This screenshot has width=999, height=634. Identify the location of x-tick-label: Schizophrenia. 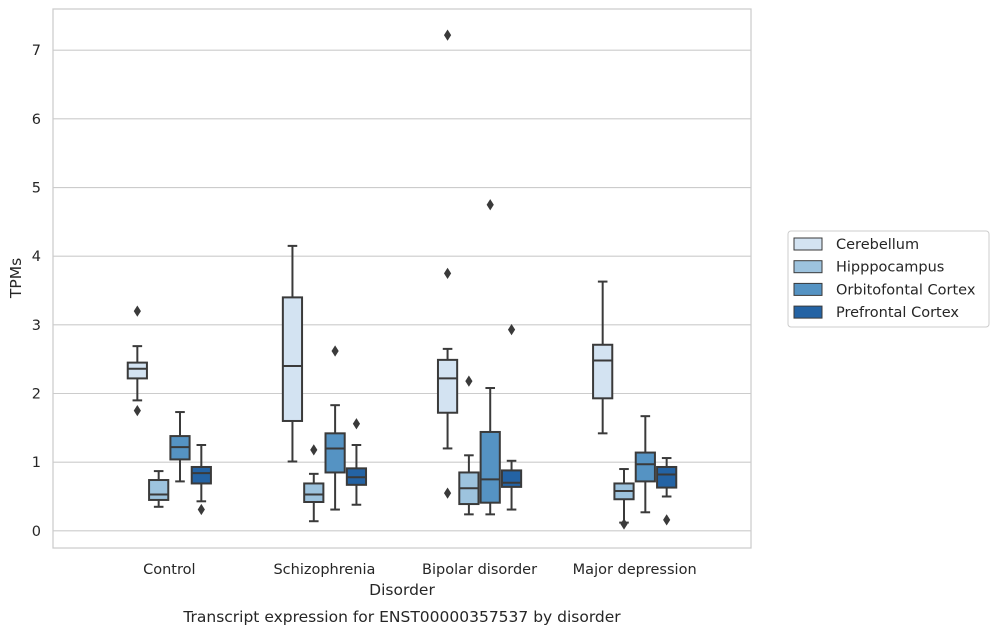
(324, 570).